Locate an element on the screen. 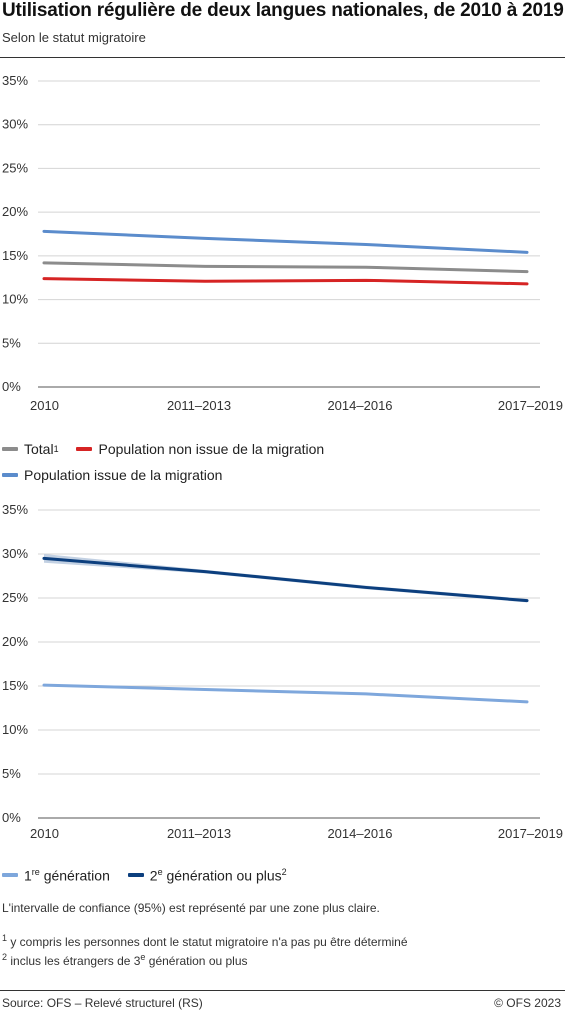 This screenshot has width=565, height=1016. legend-item-total: Total 1 is located at coordinates (30, 449).